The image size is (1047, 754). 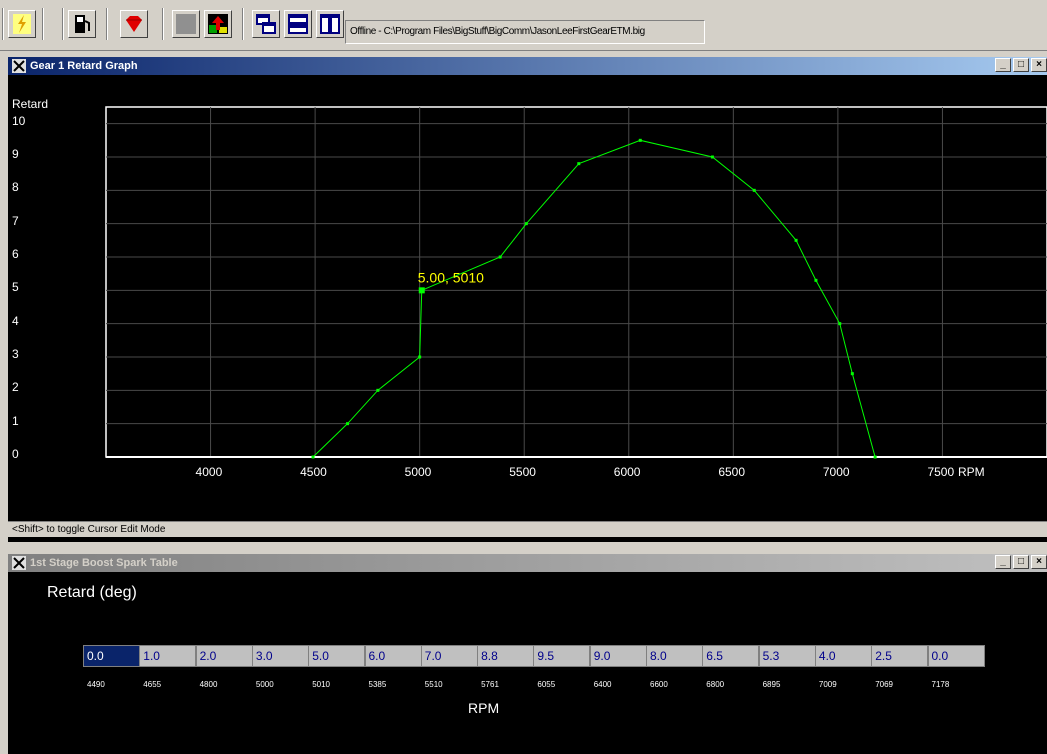 I want to click on table-x-axis-label: RPM, so click(x=484, y=708).